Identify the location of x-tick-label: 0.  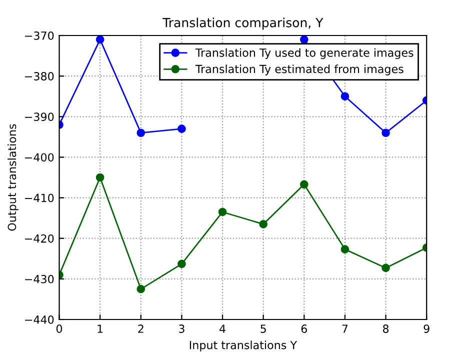
(59, 328).